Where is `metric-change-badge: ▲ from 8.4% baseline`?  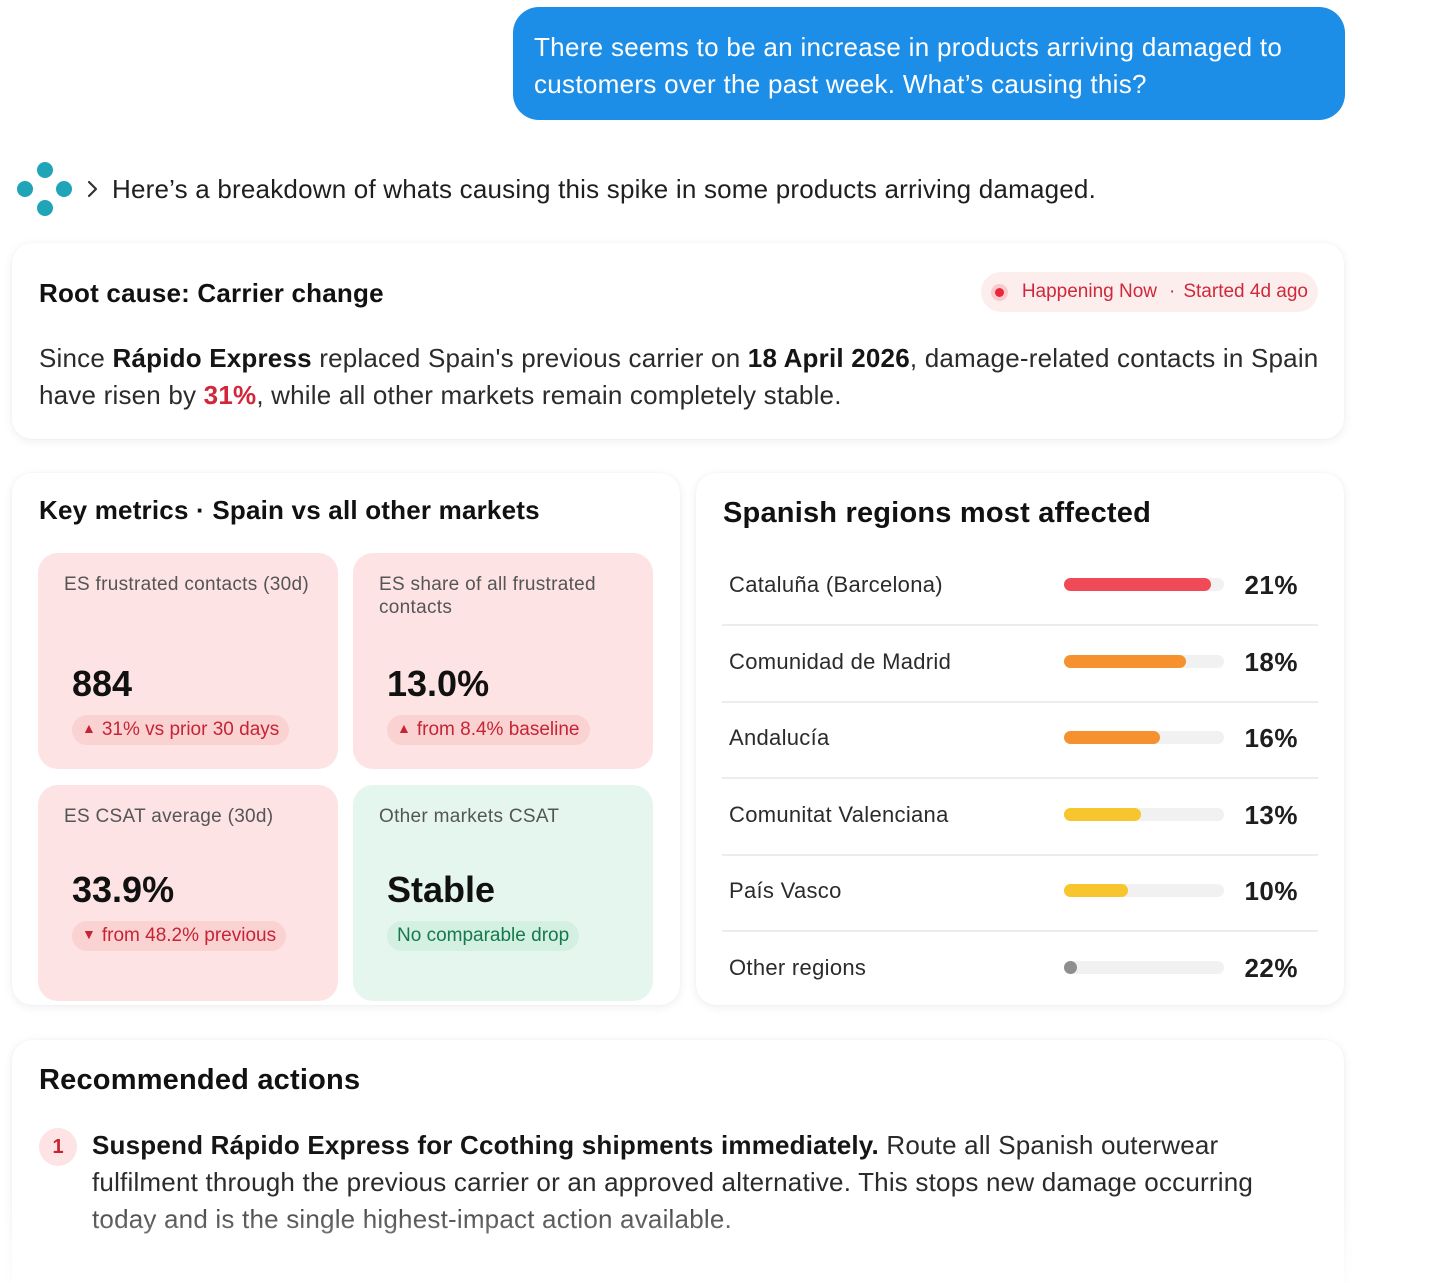 metric-change-badge: ▲ from 8.4% baseline is located at coordinates (488, 730).